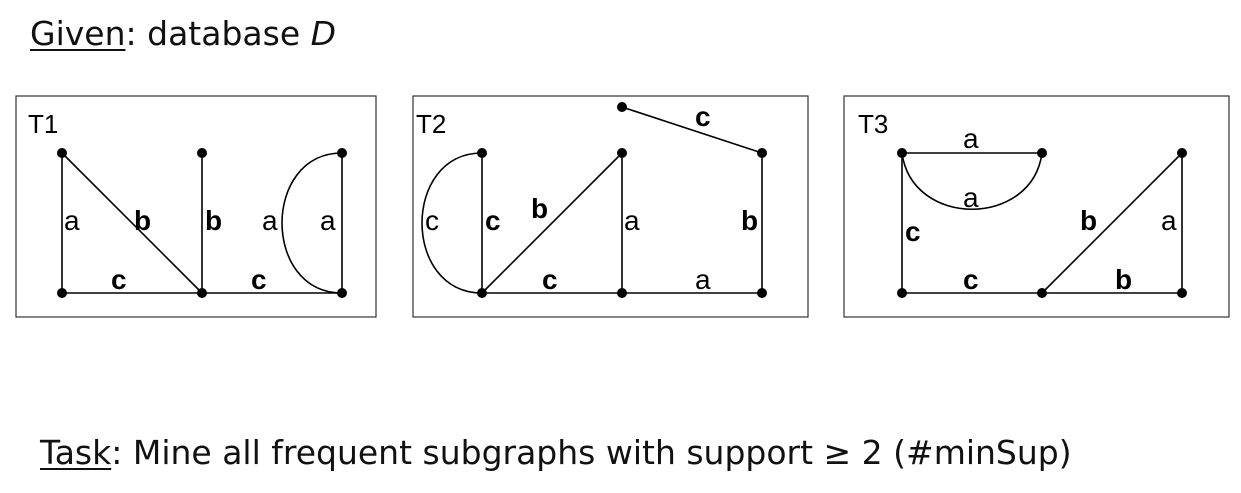 The width and height of the screenshot is (1241, 493). I want to click on t2-label-right-b: b, so click(749, 220).